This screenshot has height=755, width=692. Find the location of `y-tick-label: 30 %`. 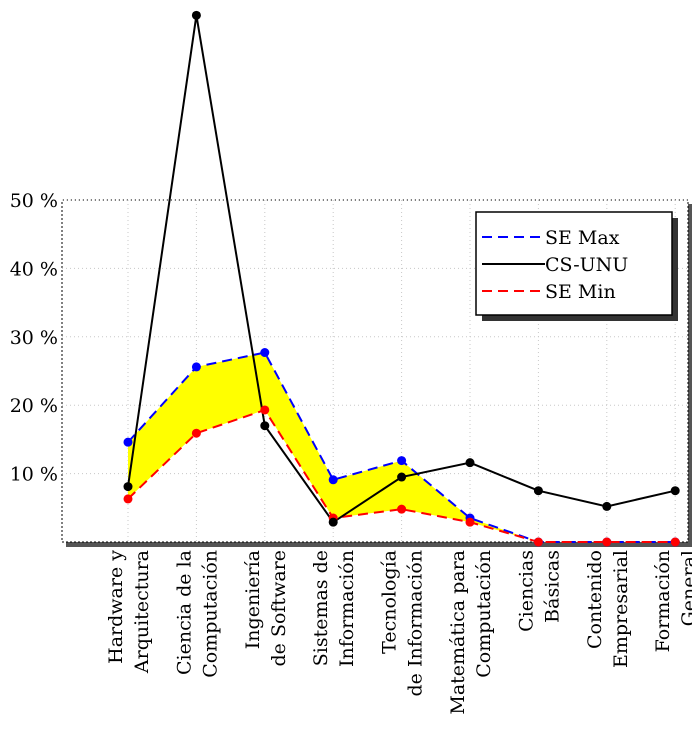

y-tick-label: 30 % is located at coordinates (34, 338).